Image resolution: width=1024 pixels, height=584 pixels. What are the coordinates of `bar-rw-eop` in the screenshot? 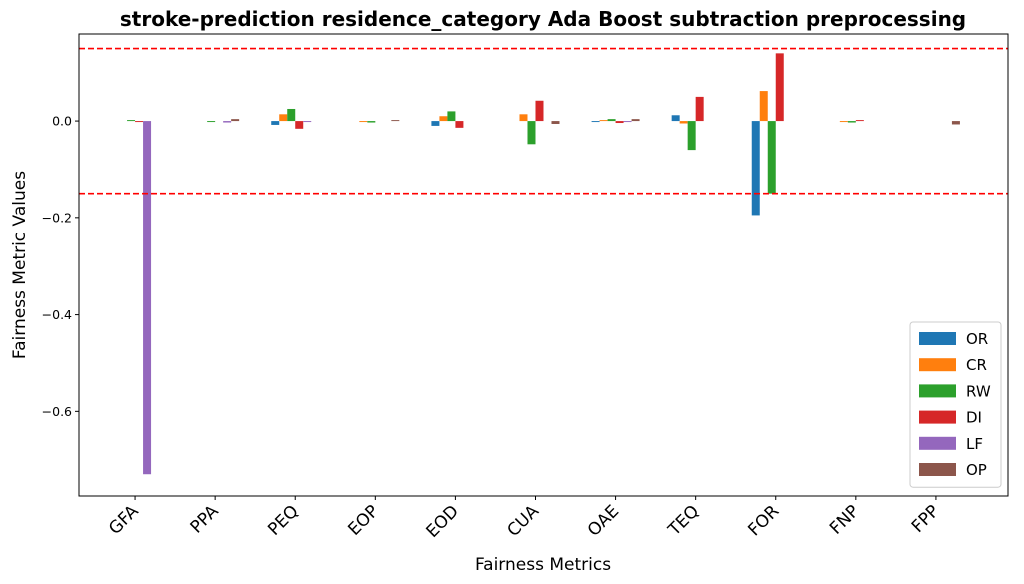 It's located at (371, 122).